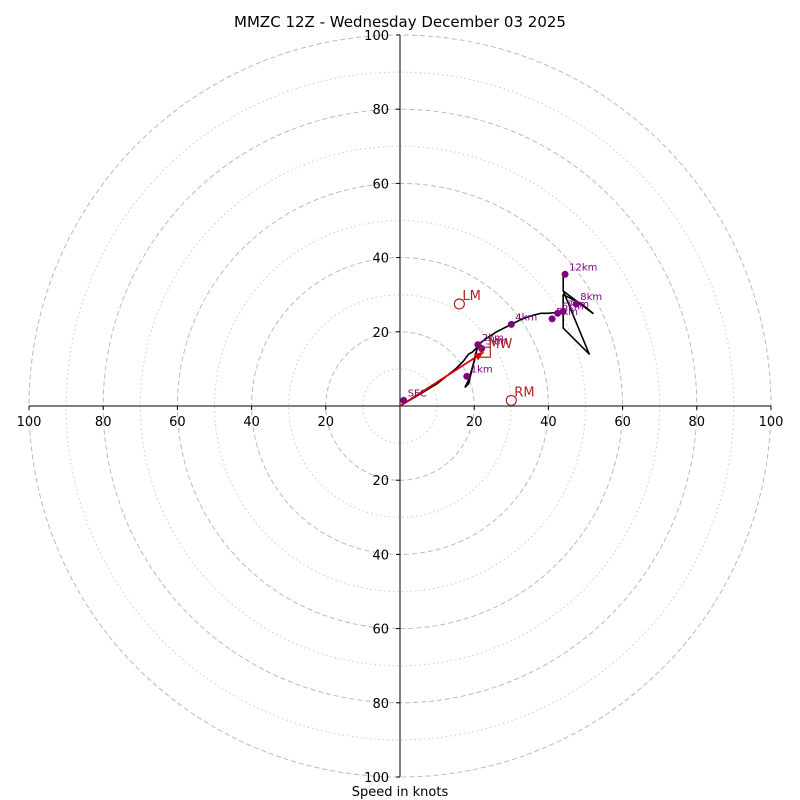 This screenshot has width=800, height=800. I want to click on height-label-8km: 8km, so click(591, 297).